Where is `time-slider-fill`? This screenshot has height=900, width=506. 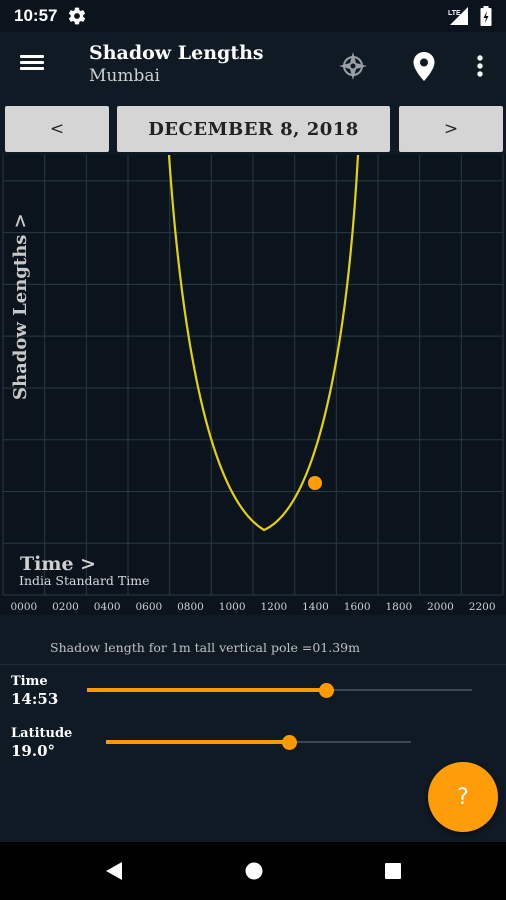
time-slider-fill is located at coordinates (206, 690).